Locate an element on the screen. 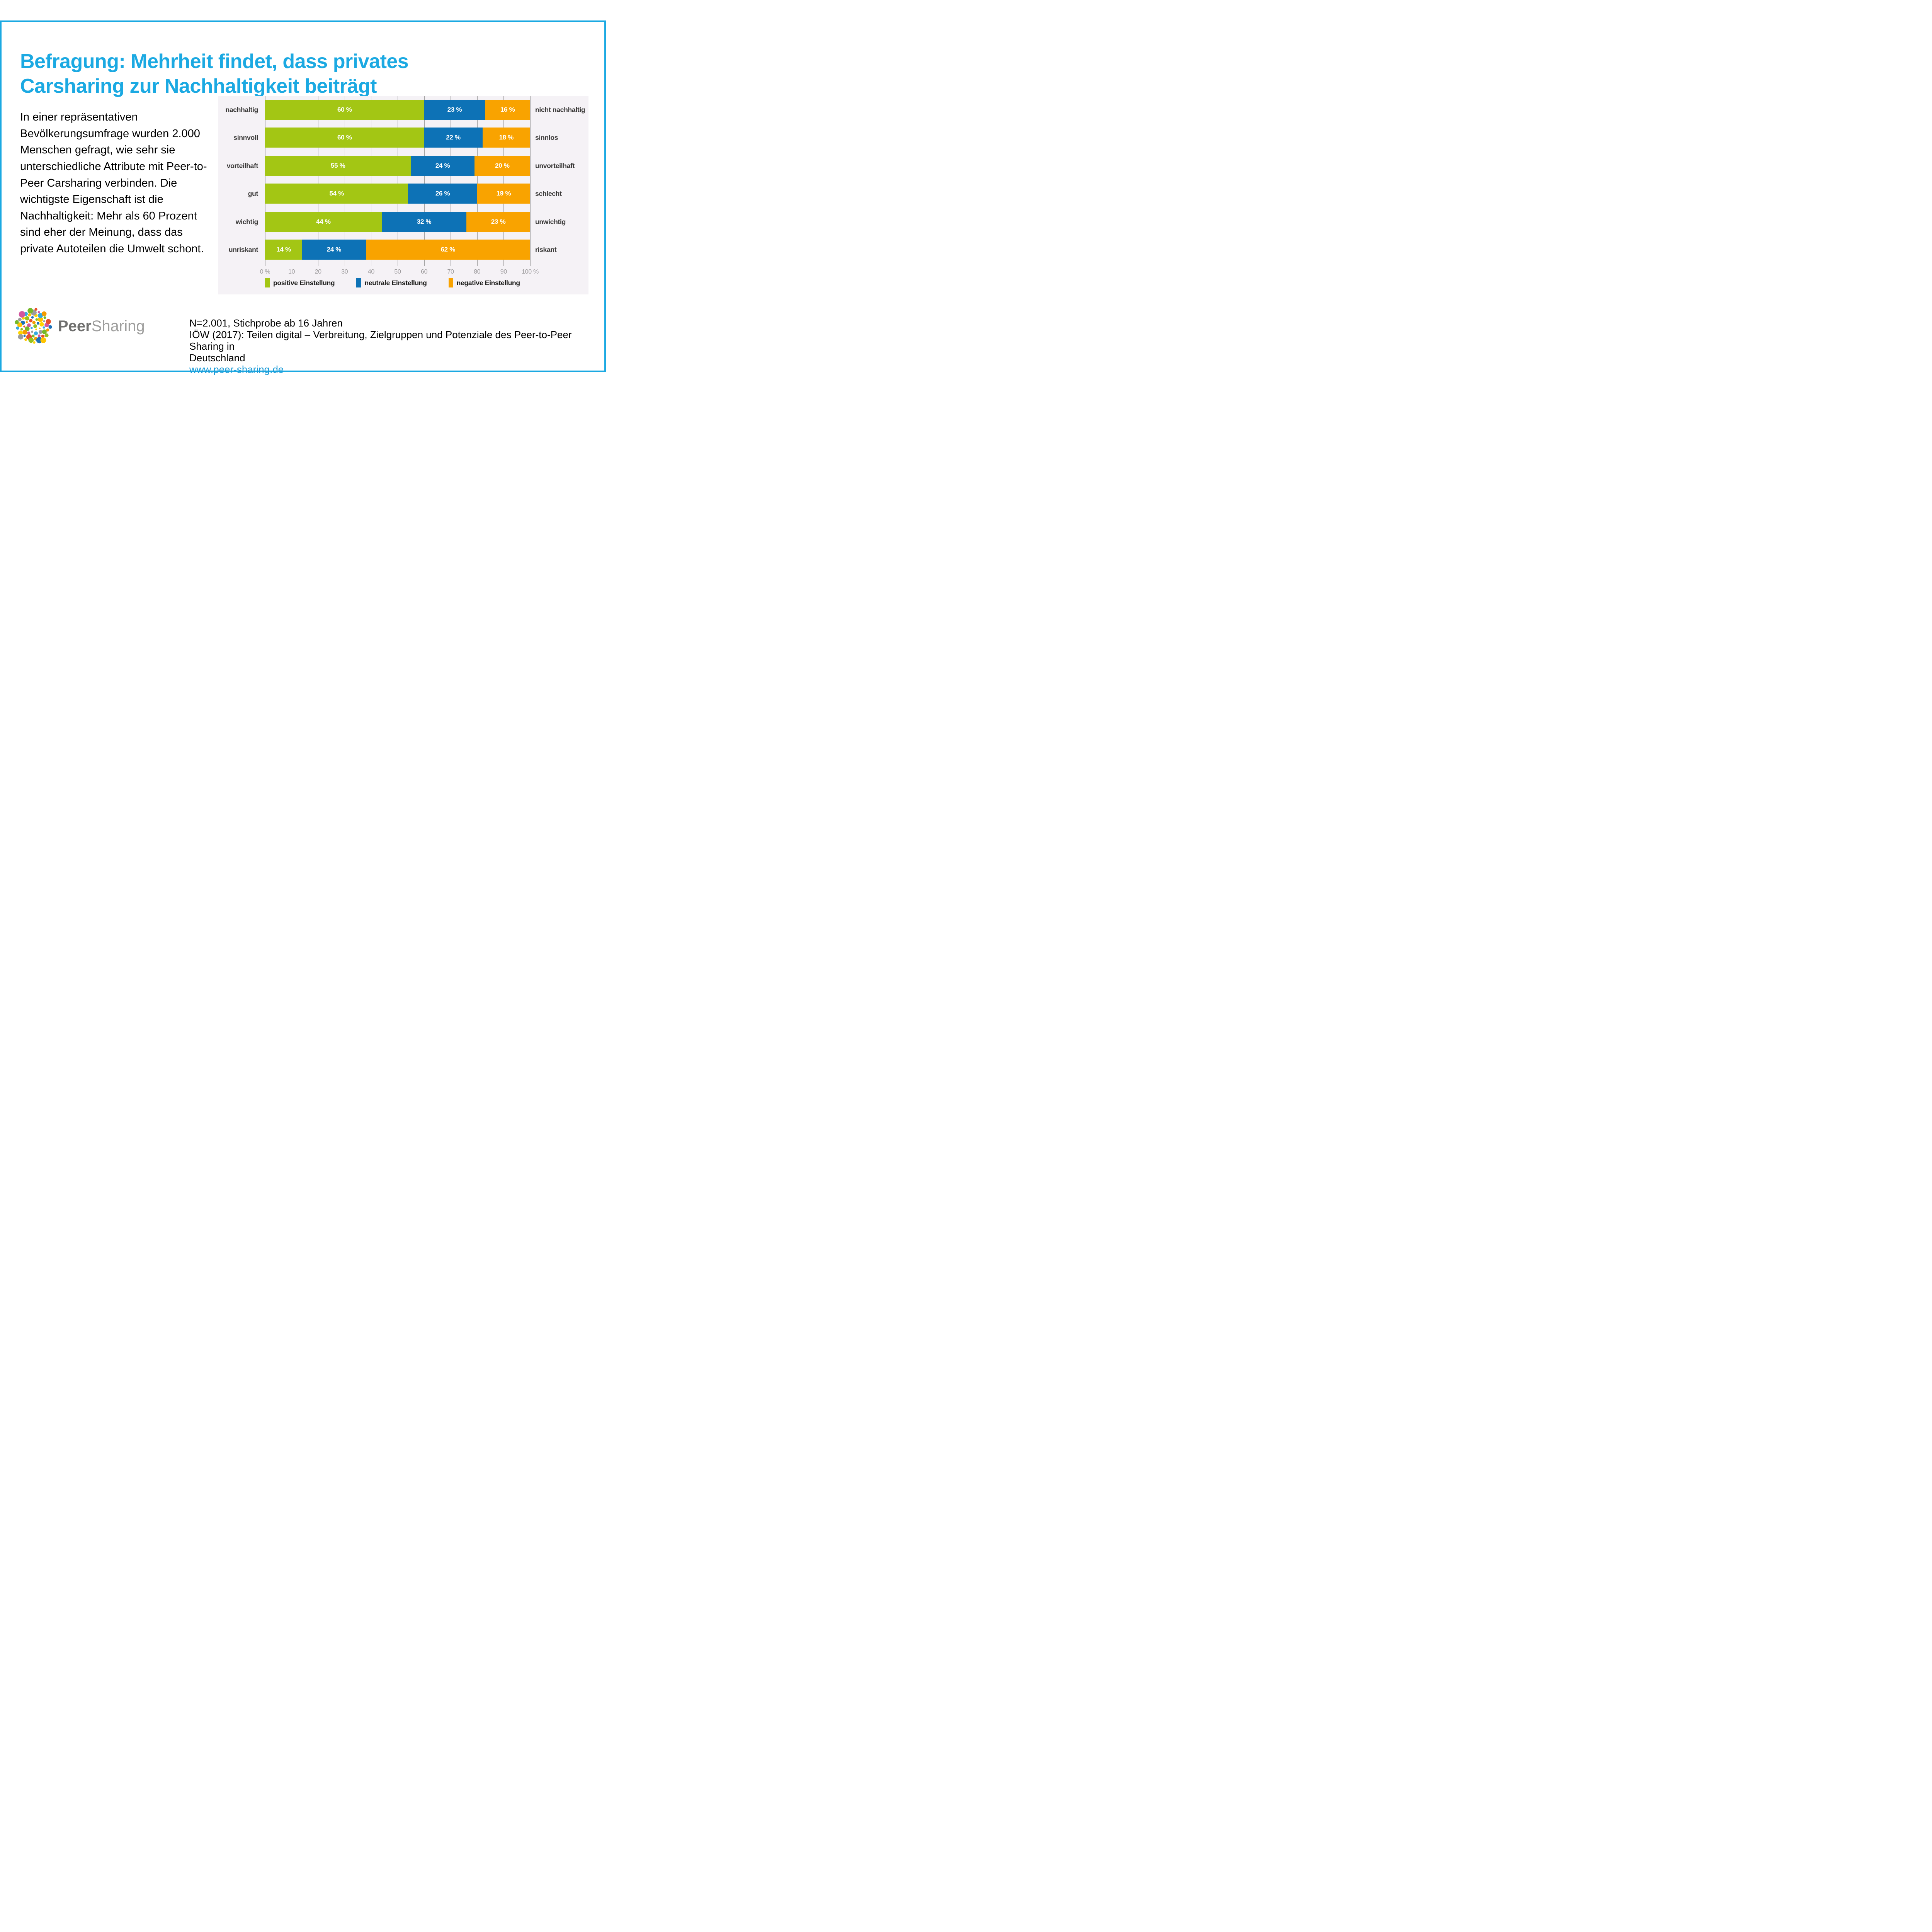 The height and width of the screenshot is (1932, 1932). category-label-left: vorteilhaft is located at coordinates (243, 166).